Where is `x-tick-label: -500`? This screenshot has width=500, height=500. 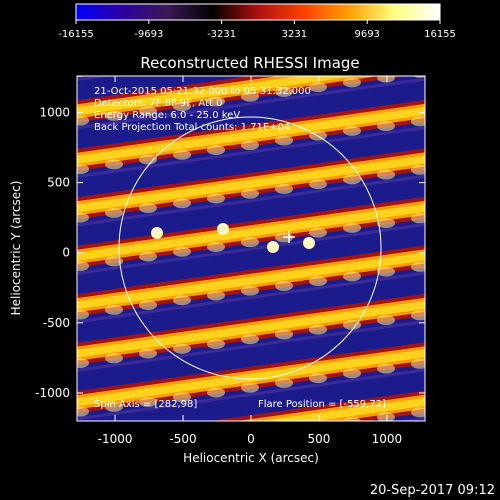
x-tick-label: -500 is located at coordinates (182, 439).